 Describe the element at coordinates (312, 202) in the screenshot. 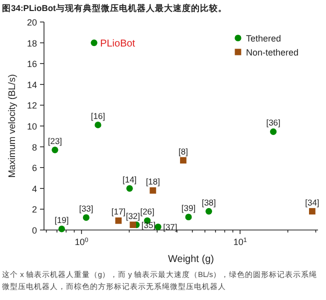

I see `annotation: [34]` at that location.